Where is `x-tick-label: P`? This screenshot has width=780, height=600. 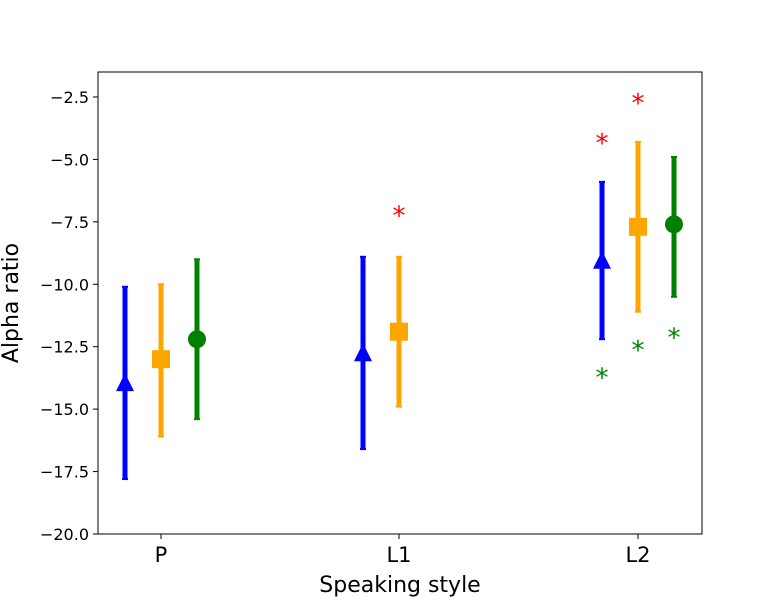 x-tick-label: P is located at coordinates (161, 555).